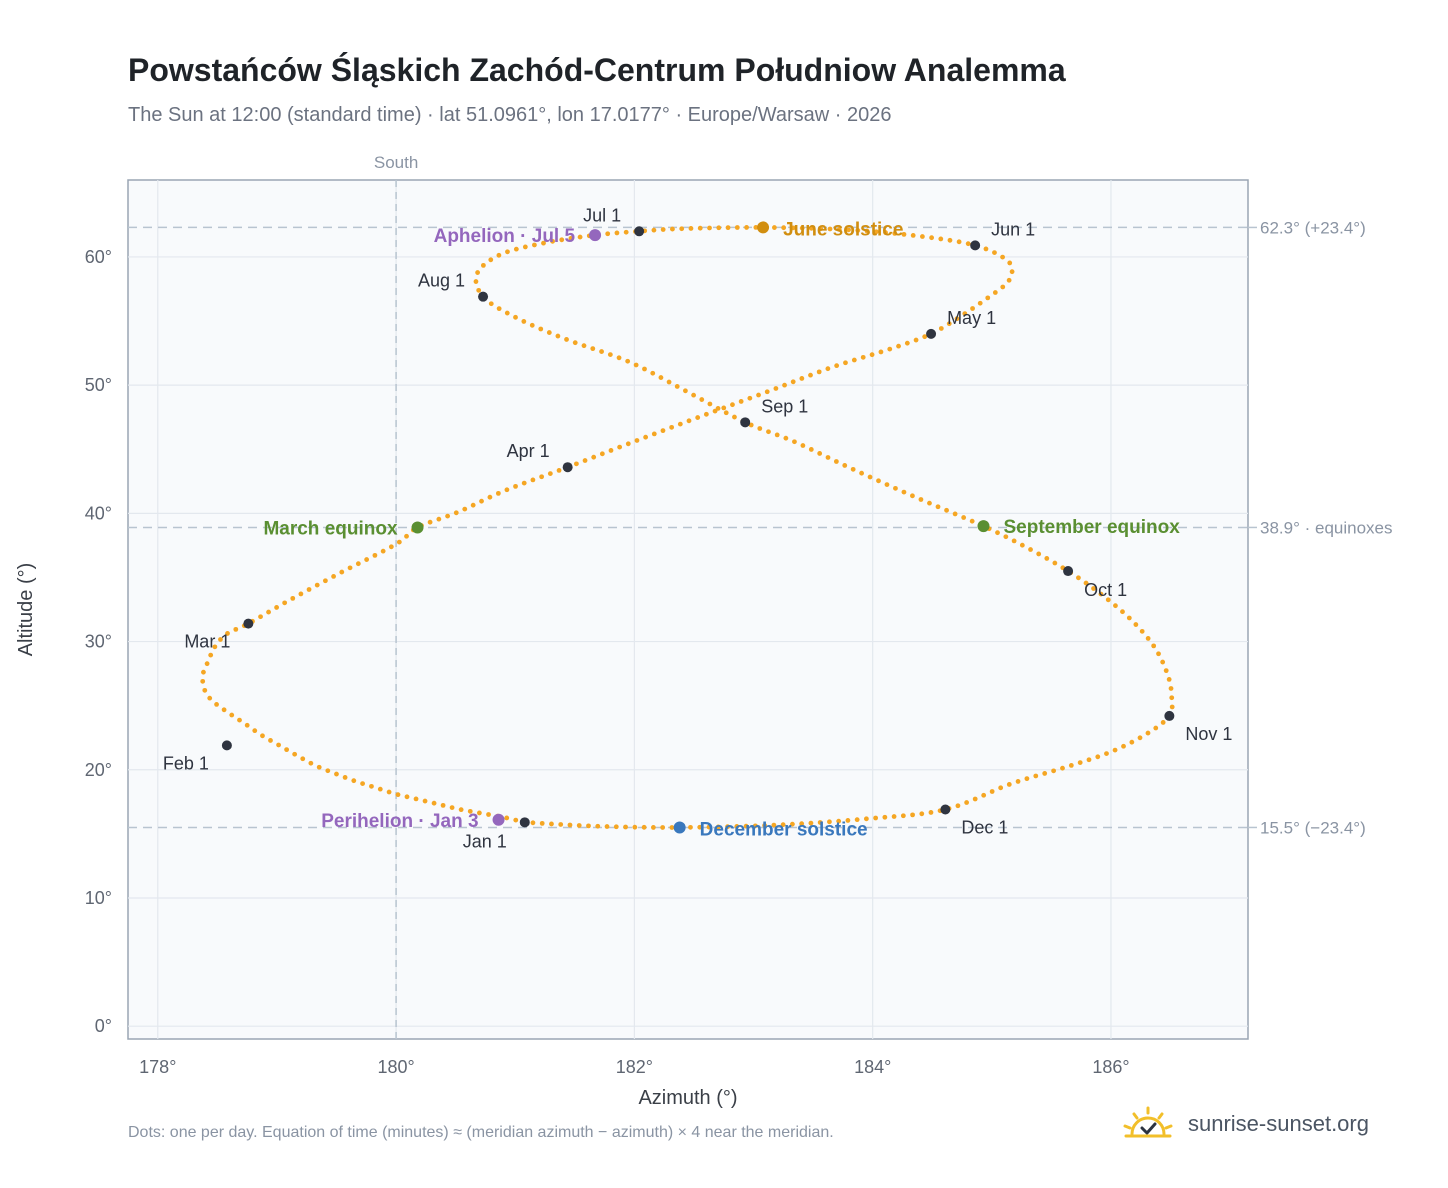 This screenshot has height=1188, width=1448. I want to click on brand: sunrise-sunset.org, so click(1244, 1124).